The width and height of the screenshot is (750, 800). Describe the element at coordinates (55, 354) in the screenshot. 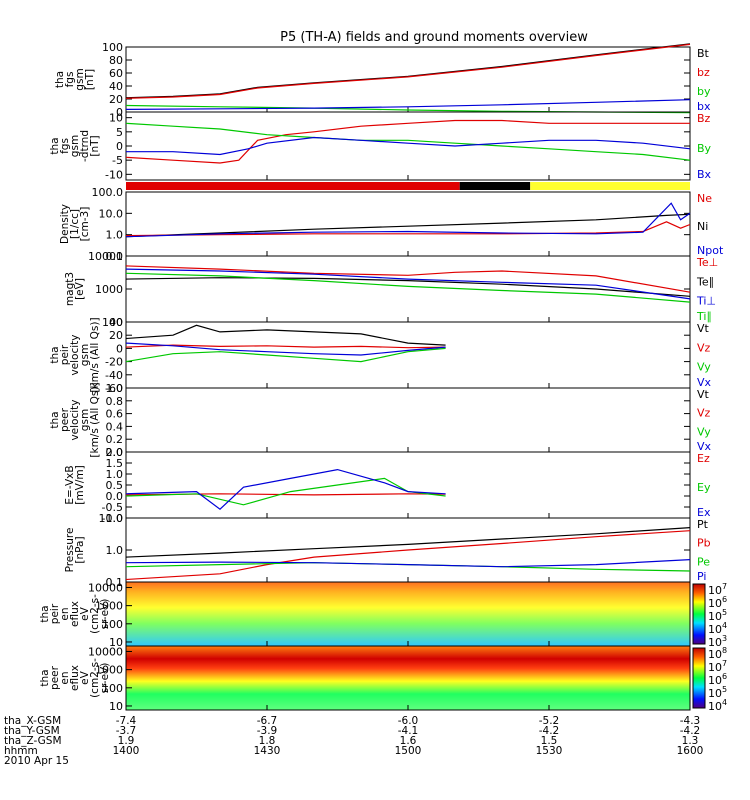

I see `peir-velocity-ylabel-line: tha` at that location.